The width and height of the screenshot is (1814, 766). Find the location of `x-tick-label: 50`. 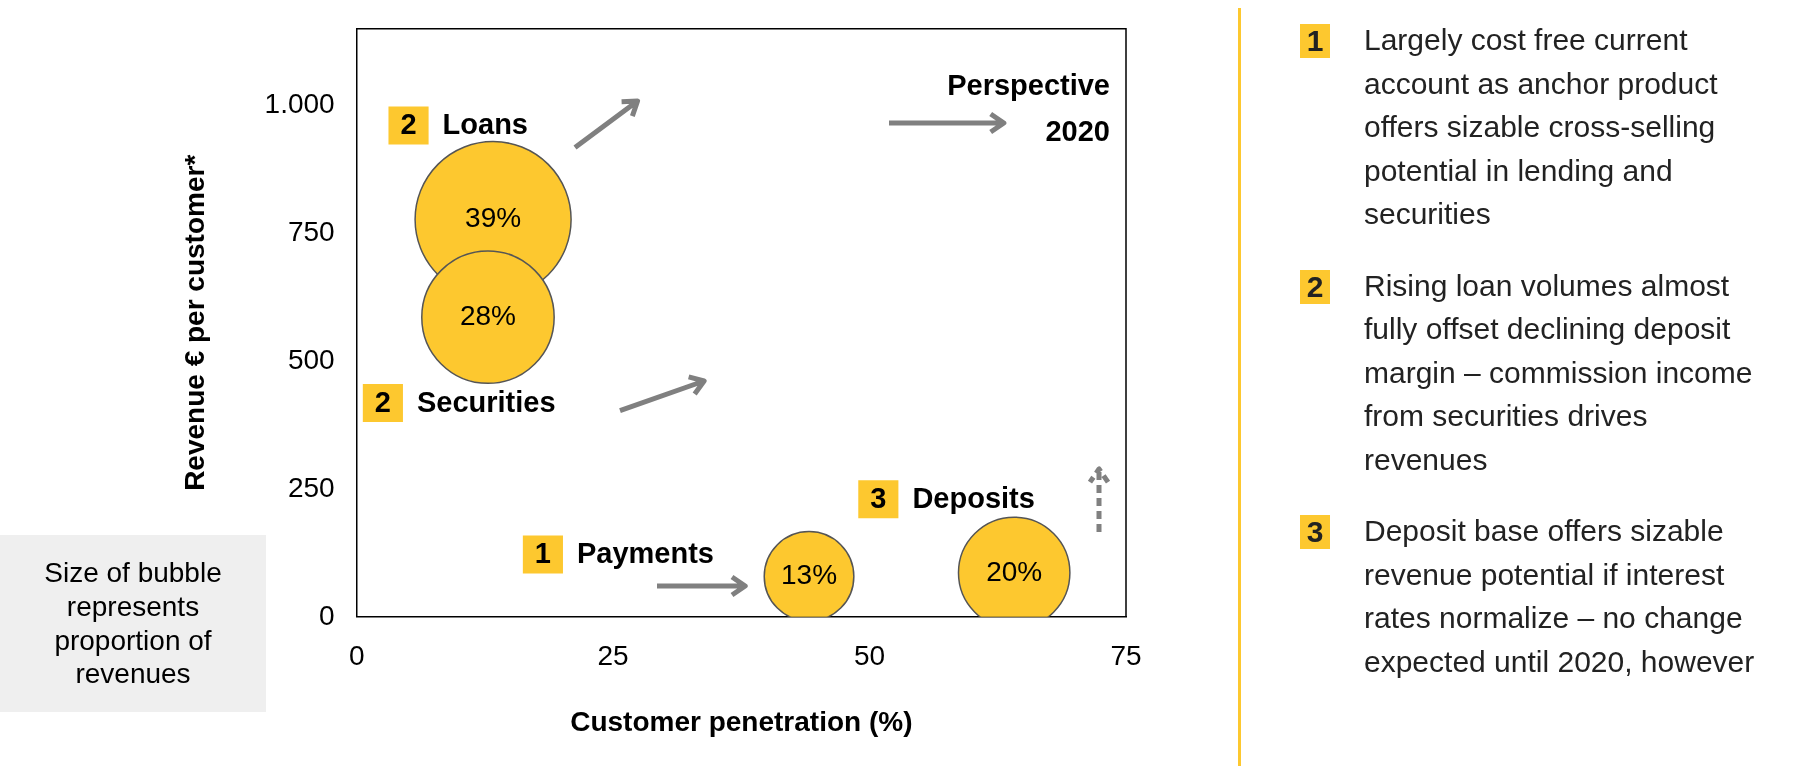

x-tick-label: 50 is located at coordinates (869, 656).